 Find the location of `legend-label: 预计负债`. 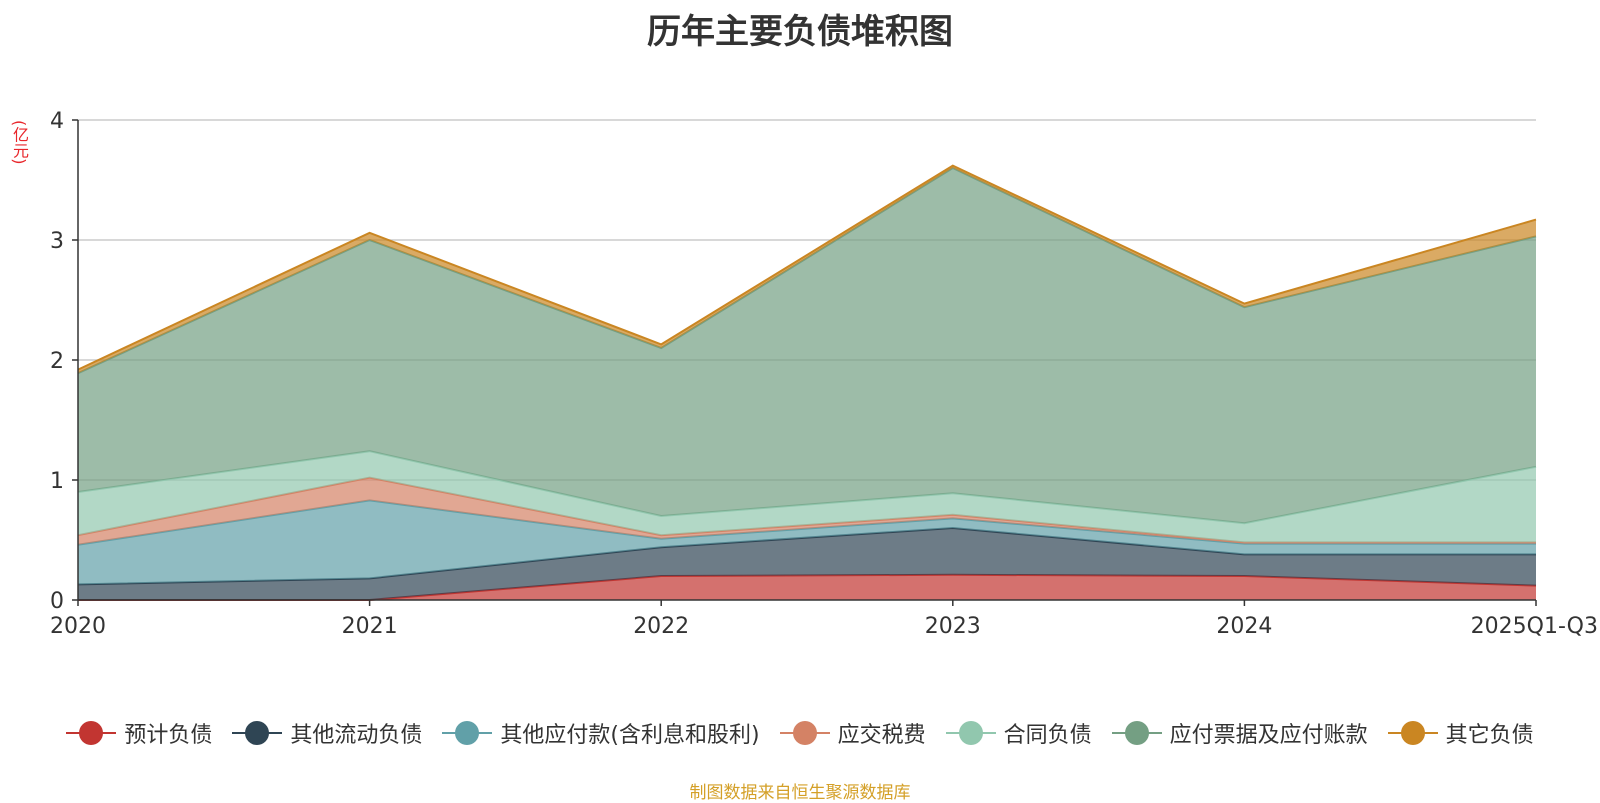

legend-label: 预计负债 is located at coordinates (168, 735).